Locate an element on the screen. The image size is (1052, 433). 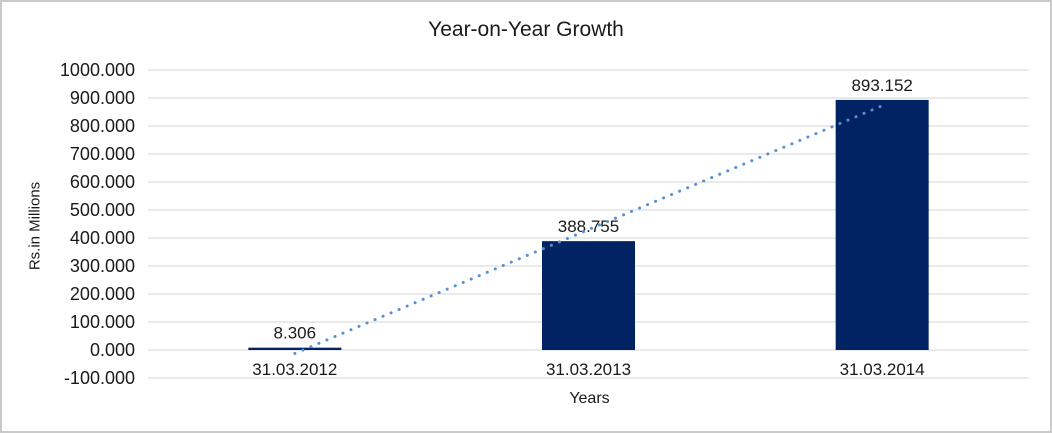
y-tick-label: 0.000 is located at coordinates (112, 350).